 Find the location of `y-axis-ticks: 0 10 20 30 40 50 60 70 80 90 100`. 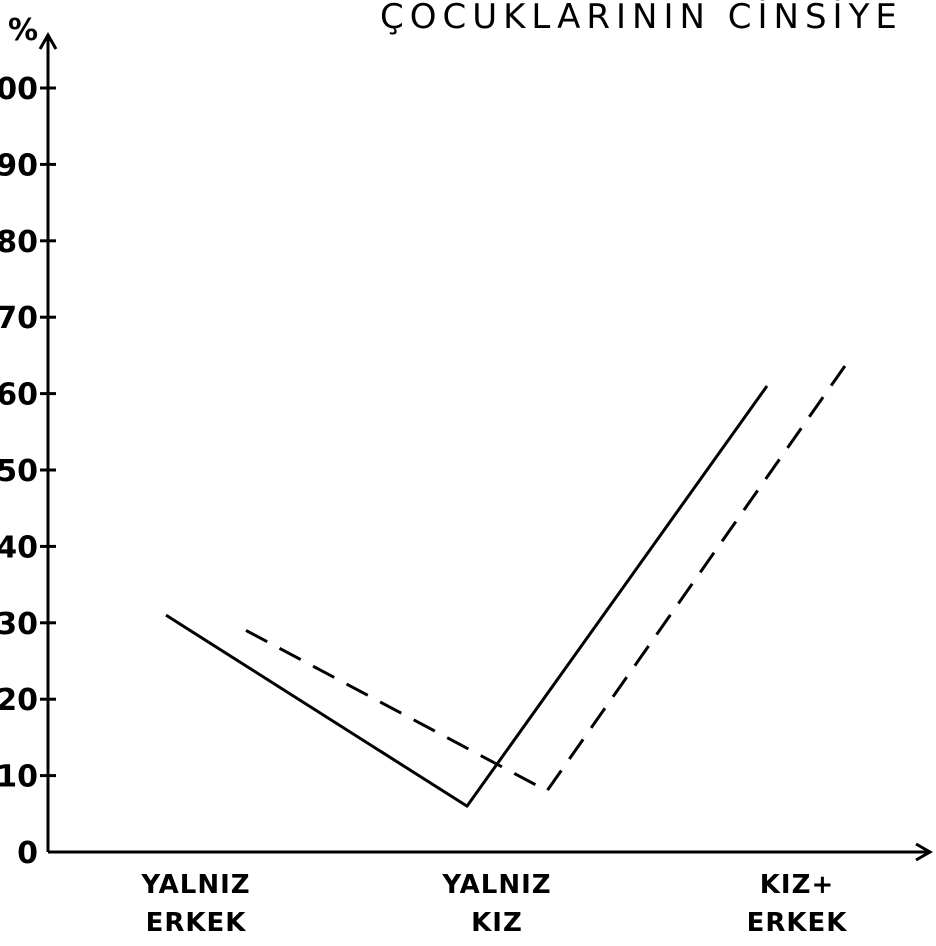

y-axis-ticks: 0 10 20 30 40 50 60 70 80 90 100 is located at coordinates (28, 471).